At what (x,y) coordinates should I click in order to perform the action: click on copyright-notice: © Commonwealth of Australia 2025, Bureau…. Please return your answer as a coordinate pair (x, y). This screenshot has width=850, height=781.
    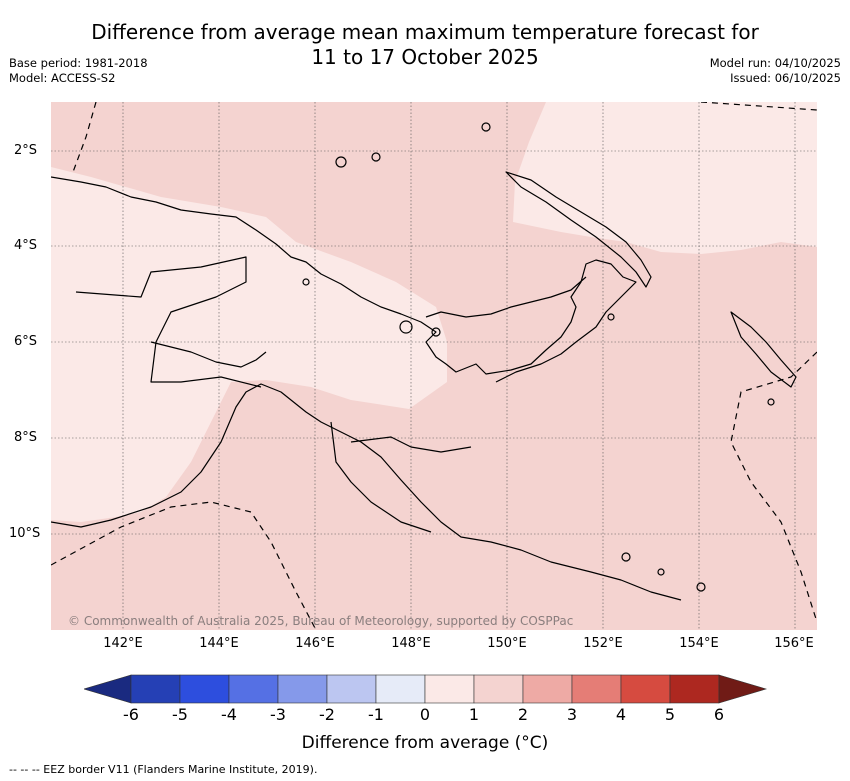
    Looking at the image, I should click on (321, 621).